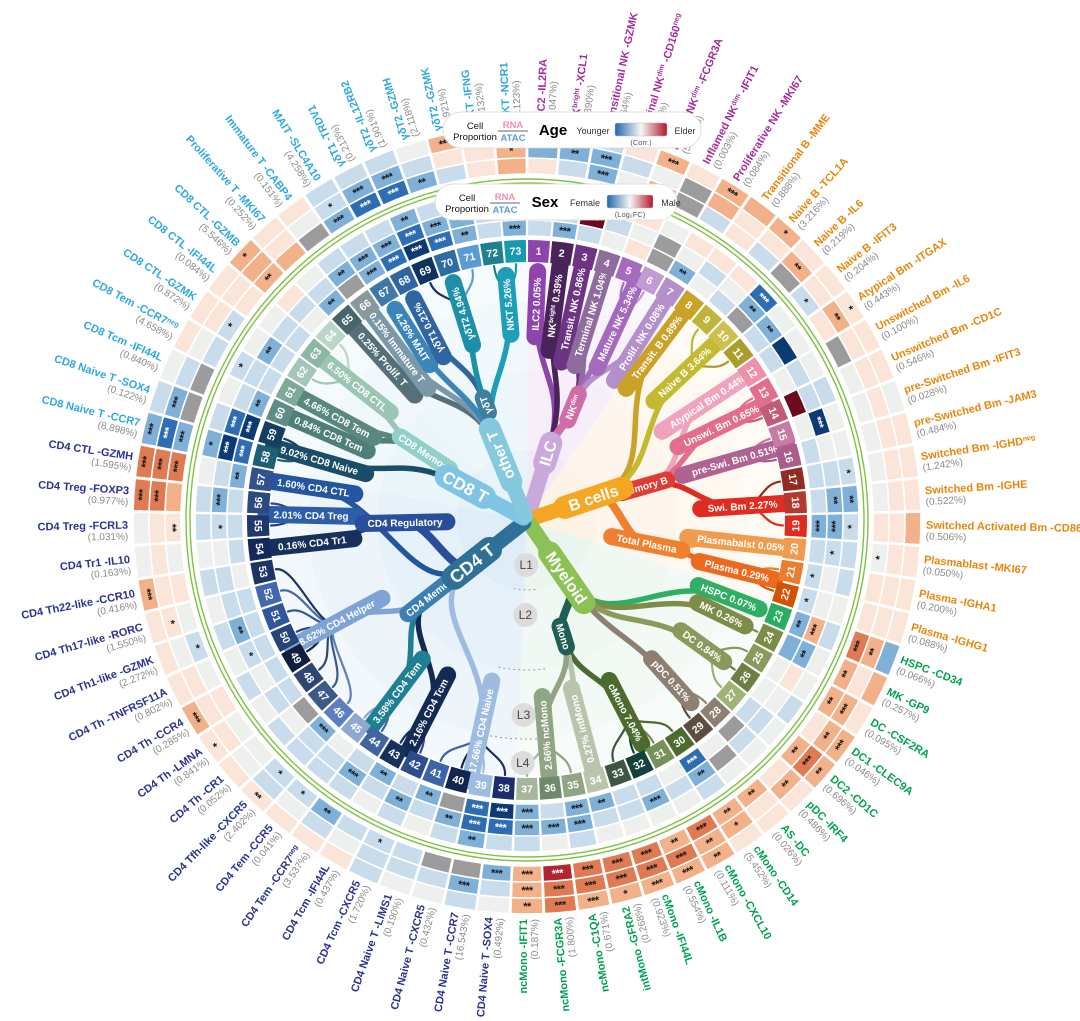 Image resolution: width=1080 pixels, height=1021 pixels. What do you see at coordinates (946, 538) in the screenshot?
I see `leaf-percentage: (0.506%)` at bounding box center [946, 538].